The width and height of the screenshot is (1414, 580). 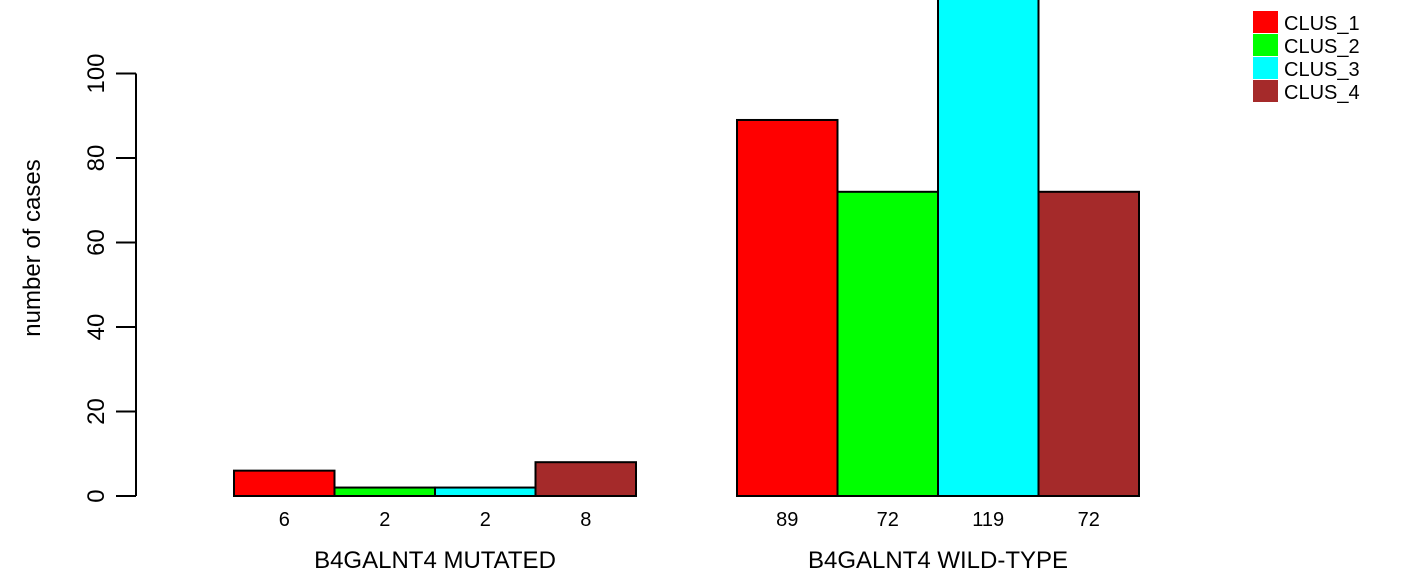 What do you see at coordinates (96, 495) in the screenshot?
I see `y-tick-label: 0` at bounding box center [96, 495].